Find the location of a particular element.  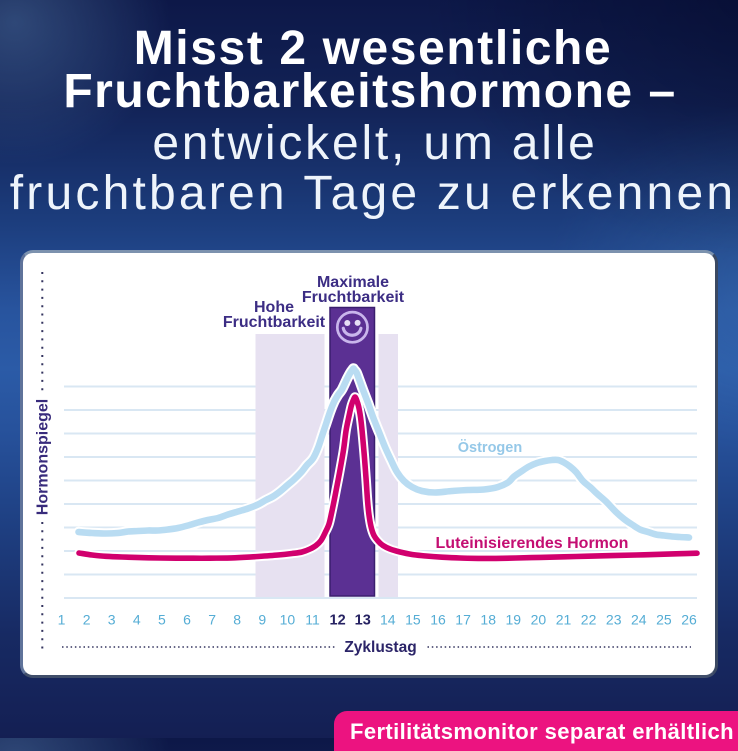

svg-text: 9 is located at coordinates (262, 620).